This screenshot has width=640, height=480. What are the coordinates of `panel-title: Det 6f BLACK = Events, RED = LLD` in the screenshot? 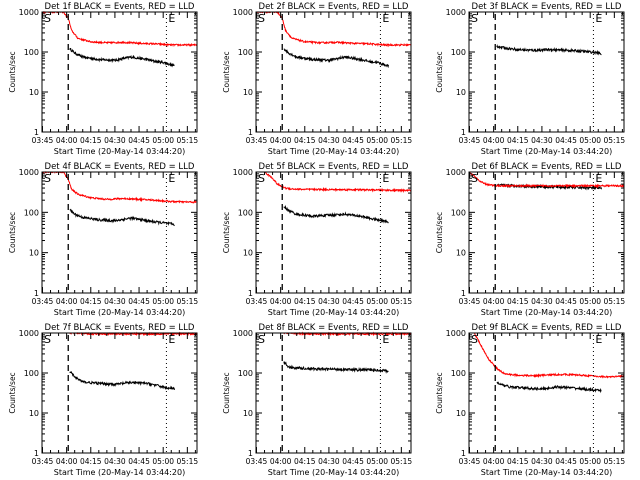 It's located at (547, 167).